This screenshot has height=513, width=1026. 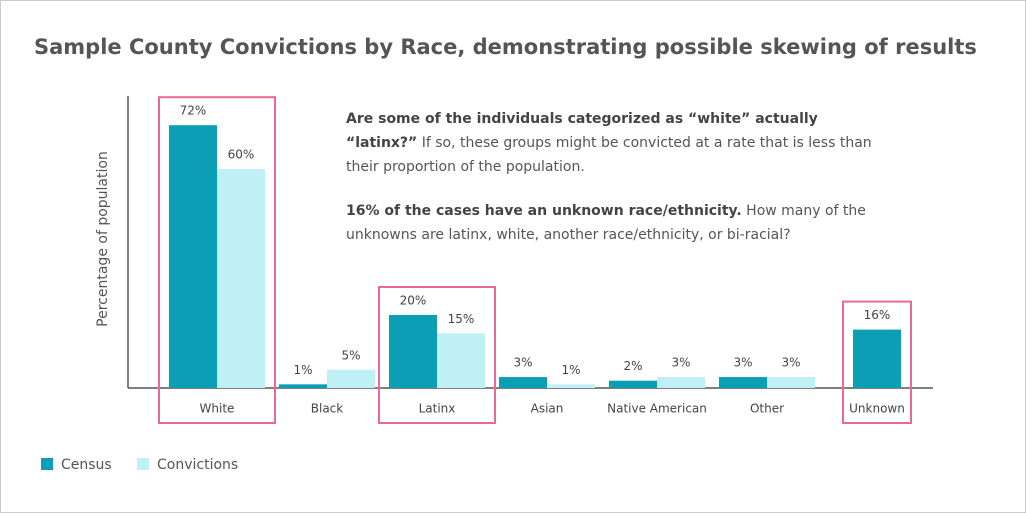 I want to click on legend-label: Census, so click(x=86, y=465).